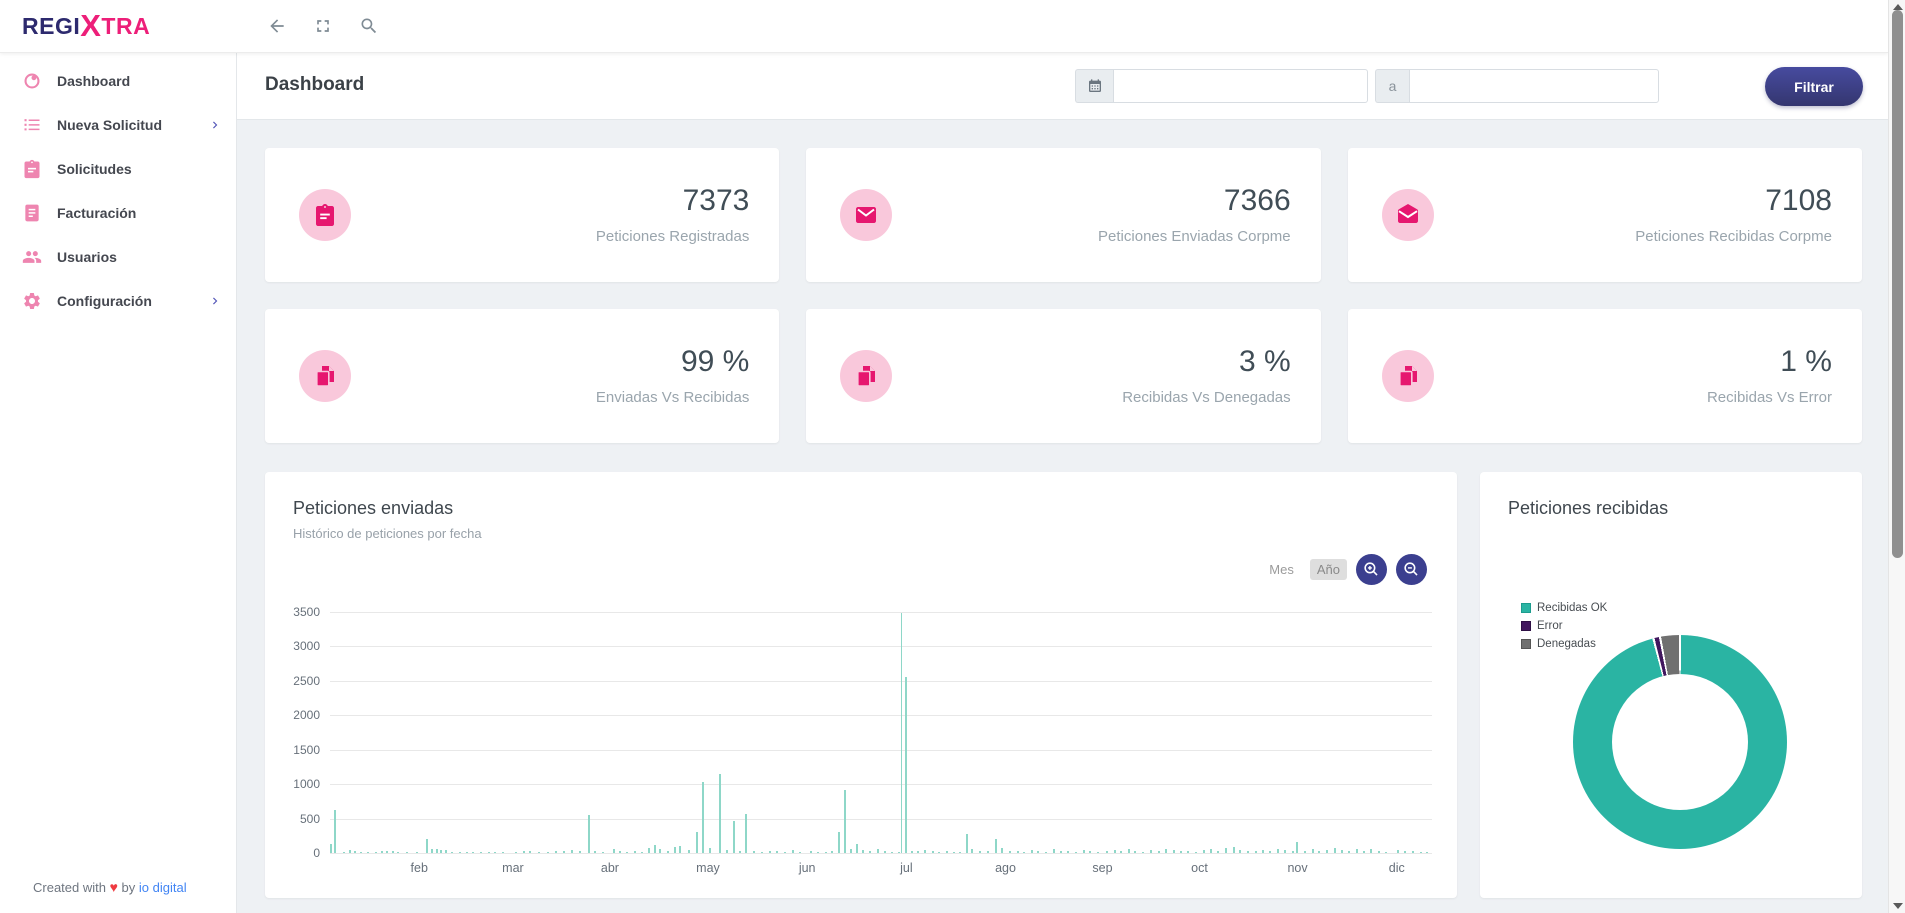  Describe the element at coordinates (118, 81) in the screenshot. I see `sidebar-item-dashboard: Dashboard` at that location.